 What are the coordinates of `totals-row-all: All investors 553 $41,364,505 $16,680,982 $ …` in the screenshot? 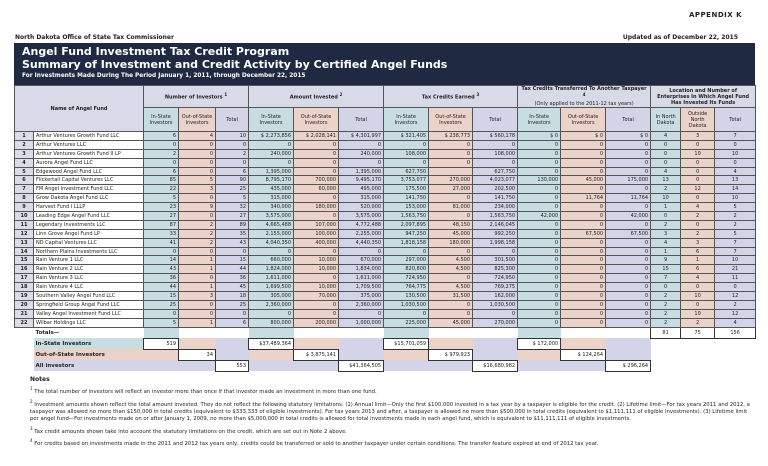 It's located at (385, 365).